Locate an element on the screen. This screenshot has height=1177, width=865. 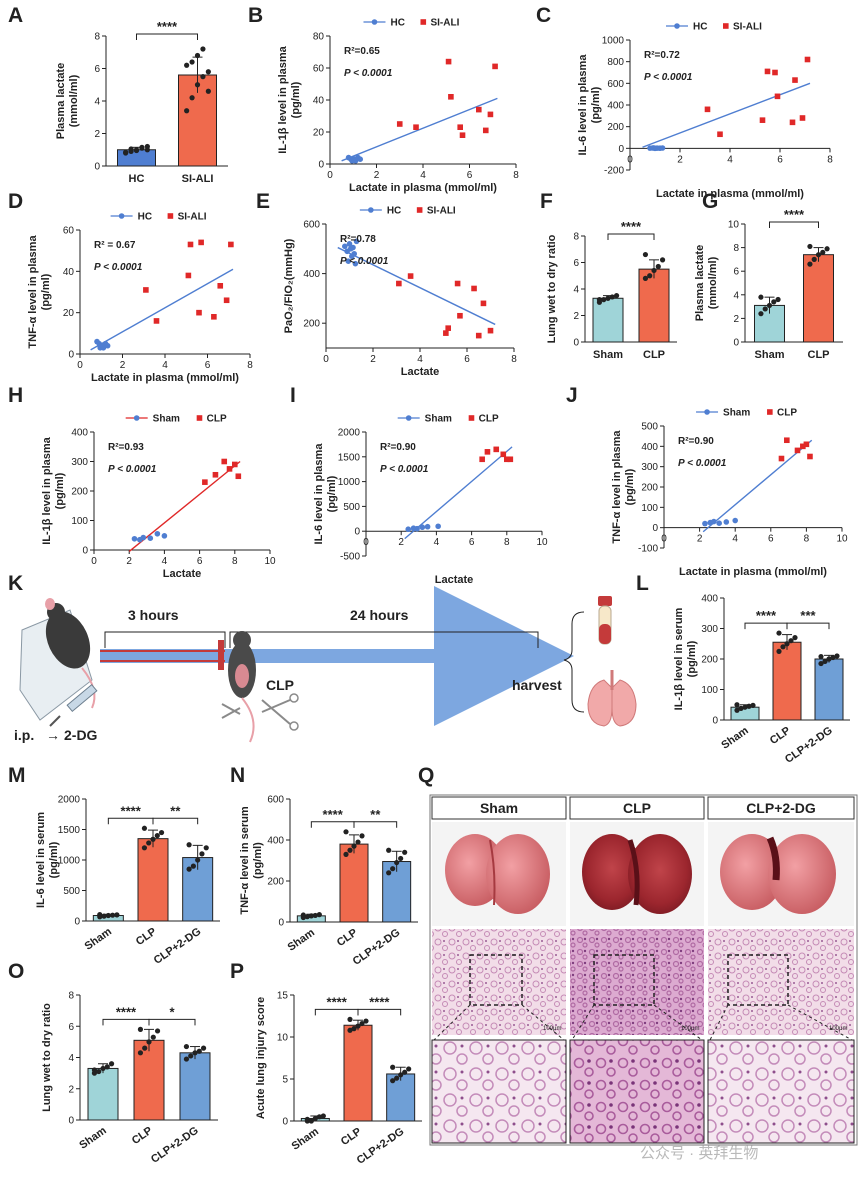
significance-label: ** is located at coordinates (175, 810).